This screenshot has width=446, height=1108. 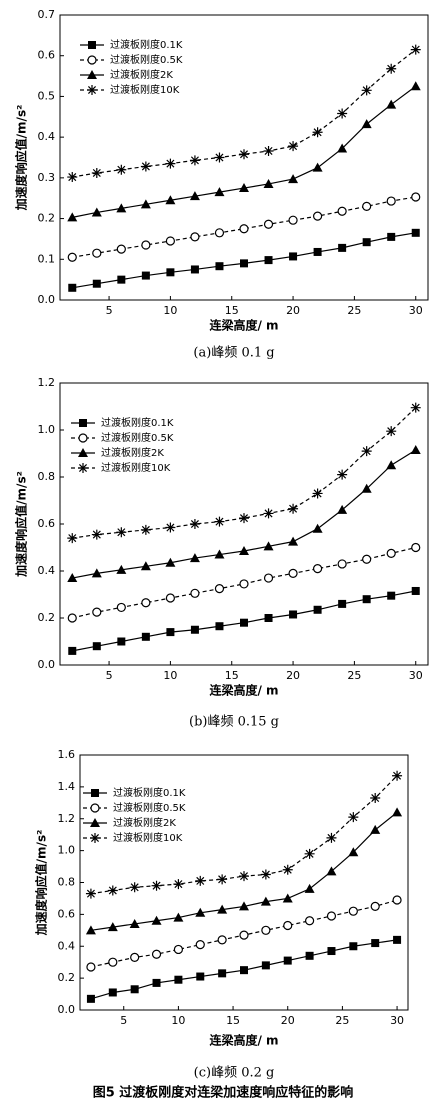 What do you see at coordinates (47, 258) in the screenshot?
I see `y-tick-label: 0.1` at bounding box center [47, 258].